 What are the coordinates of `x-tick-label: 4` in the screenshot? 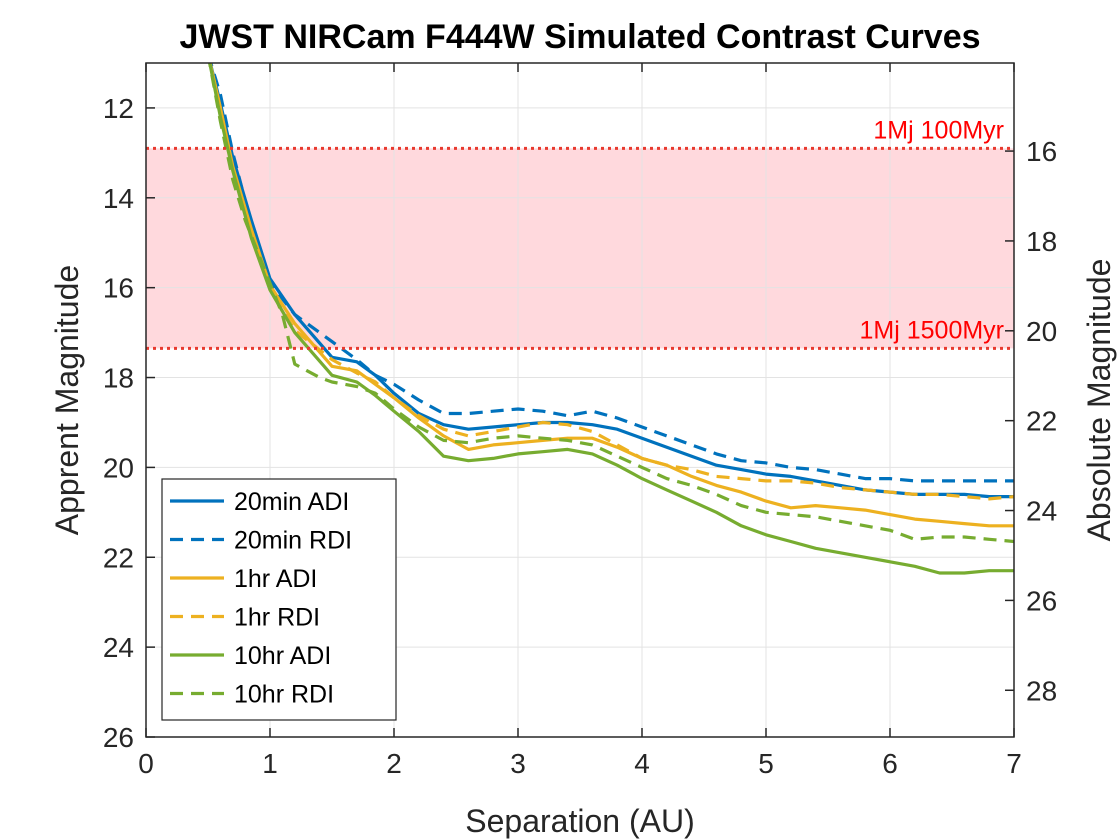 It's located at (642, 763).